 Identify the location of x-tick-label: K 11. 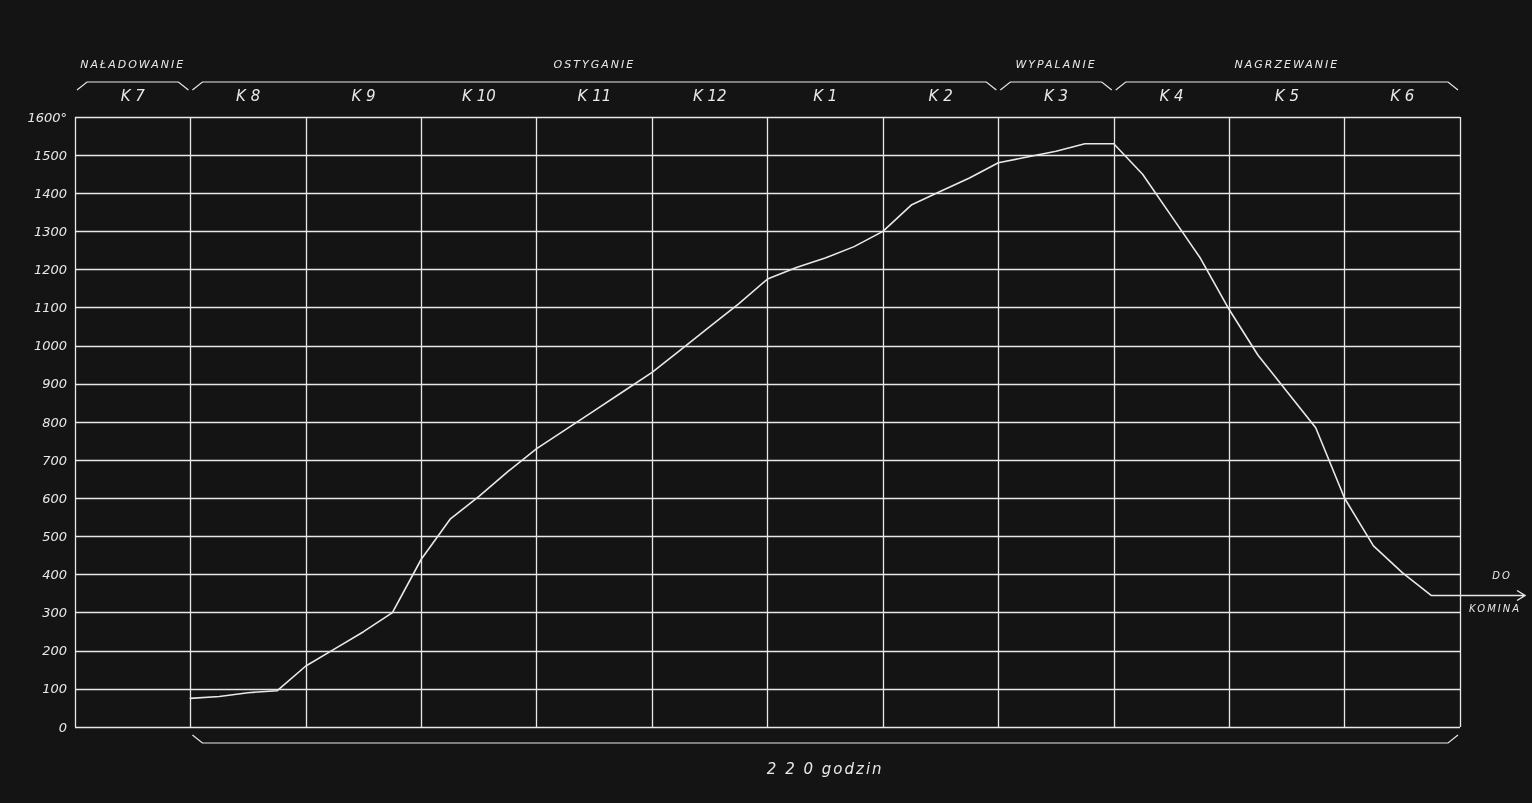
(594, 95).